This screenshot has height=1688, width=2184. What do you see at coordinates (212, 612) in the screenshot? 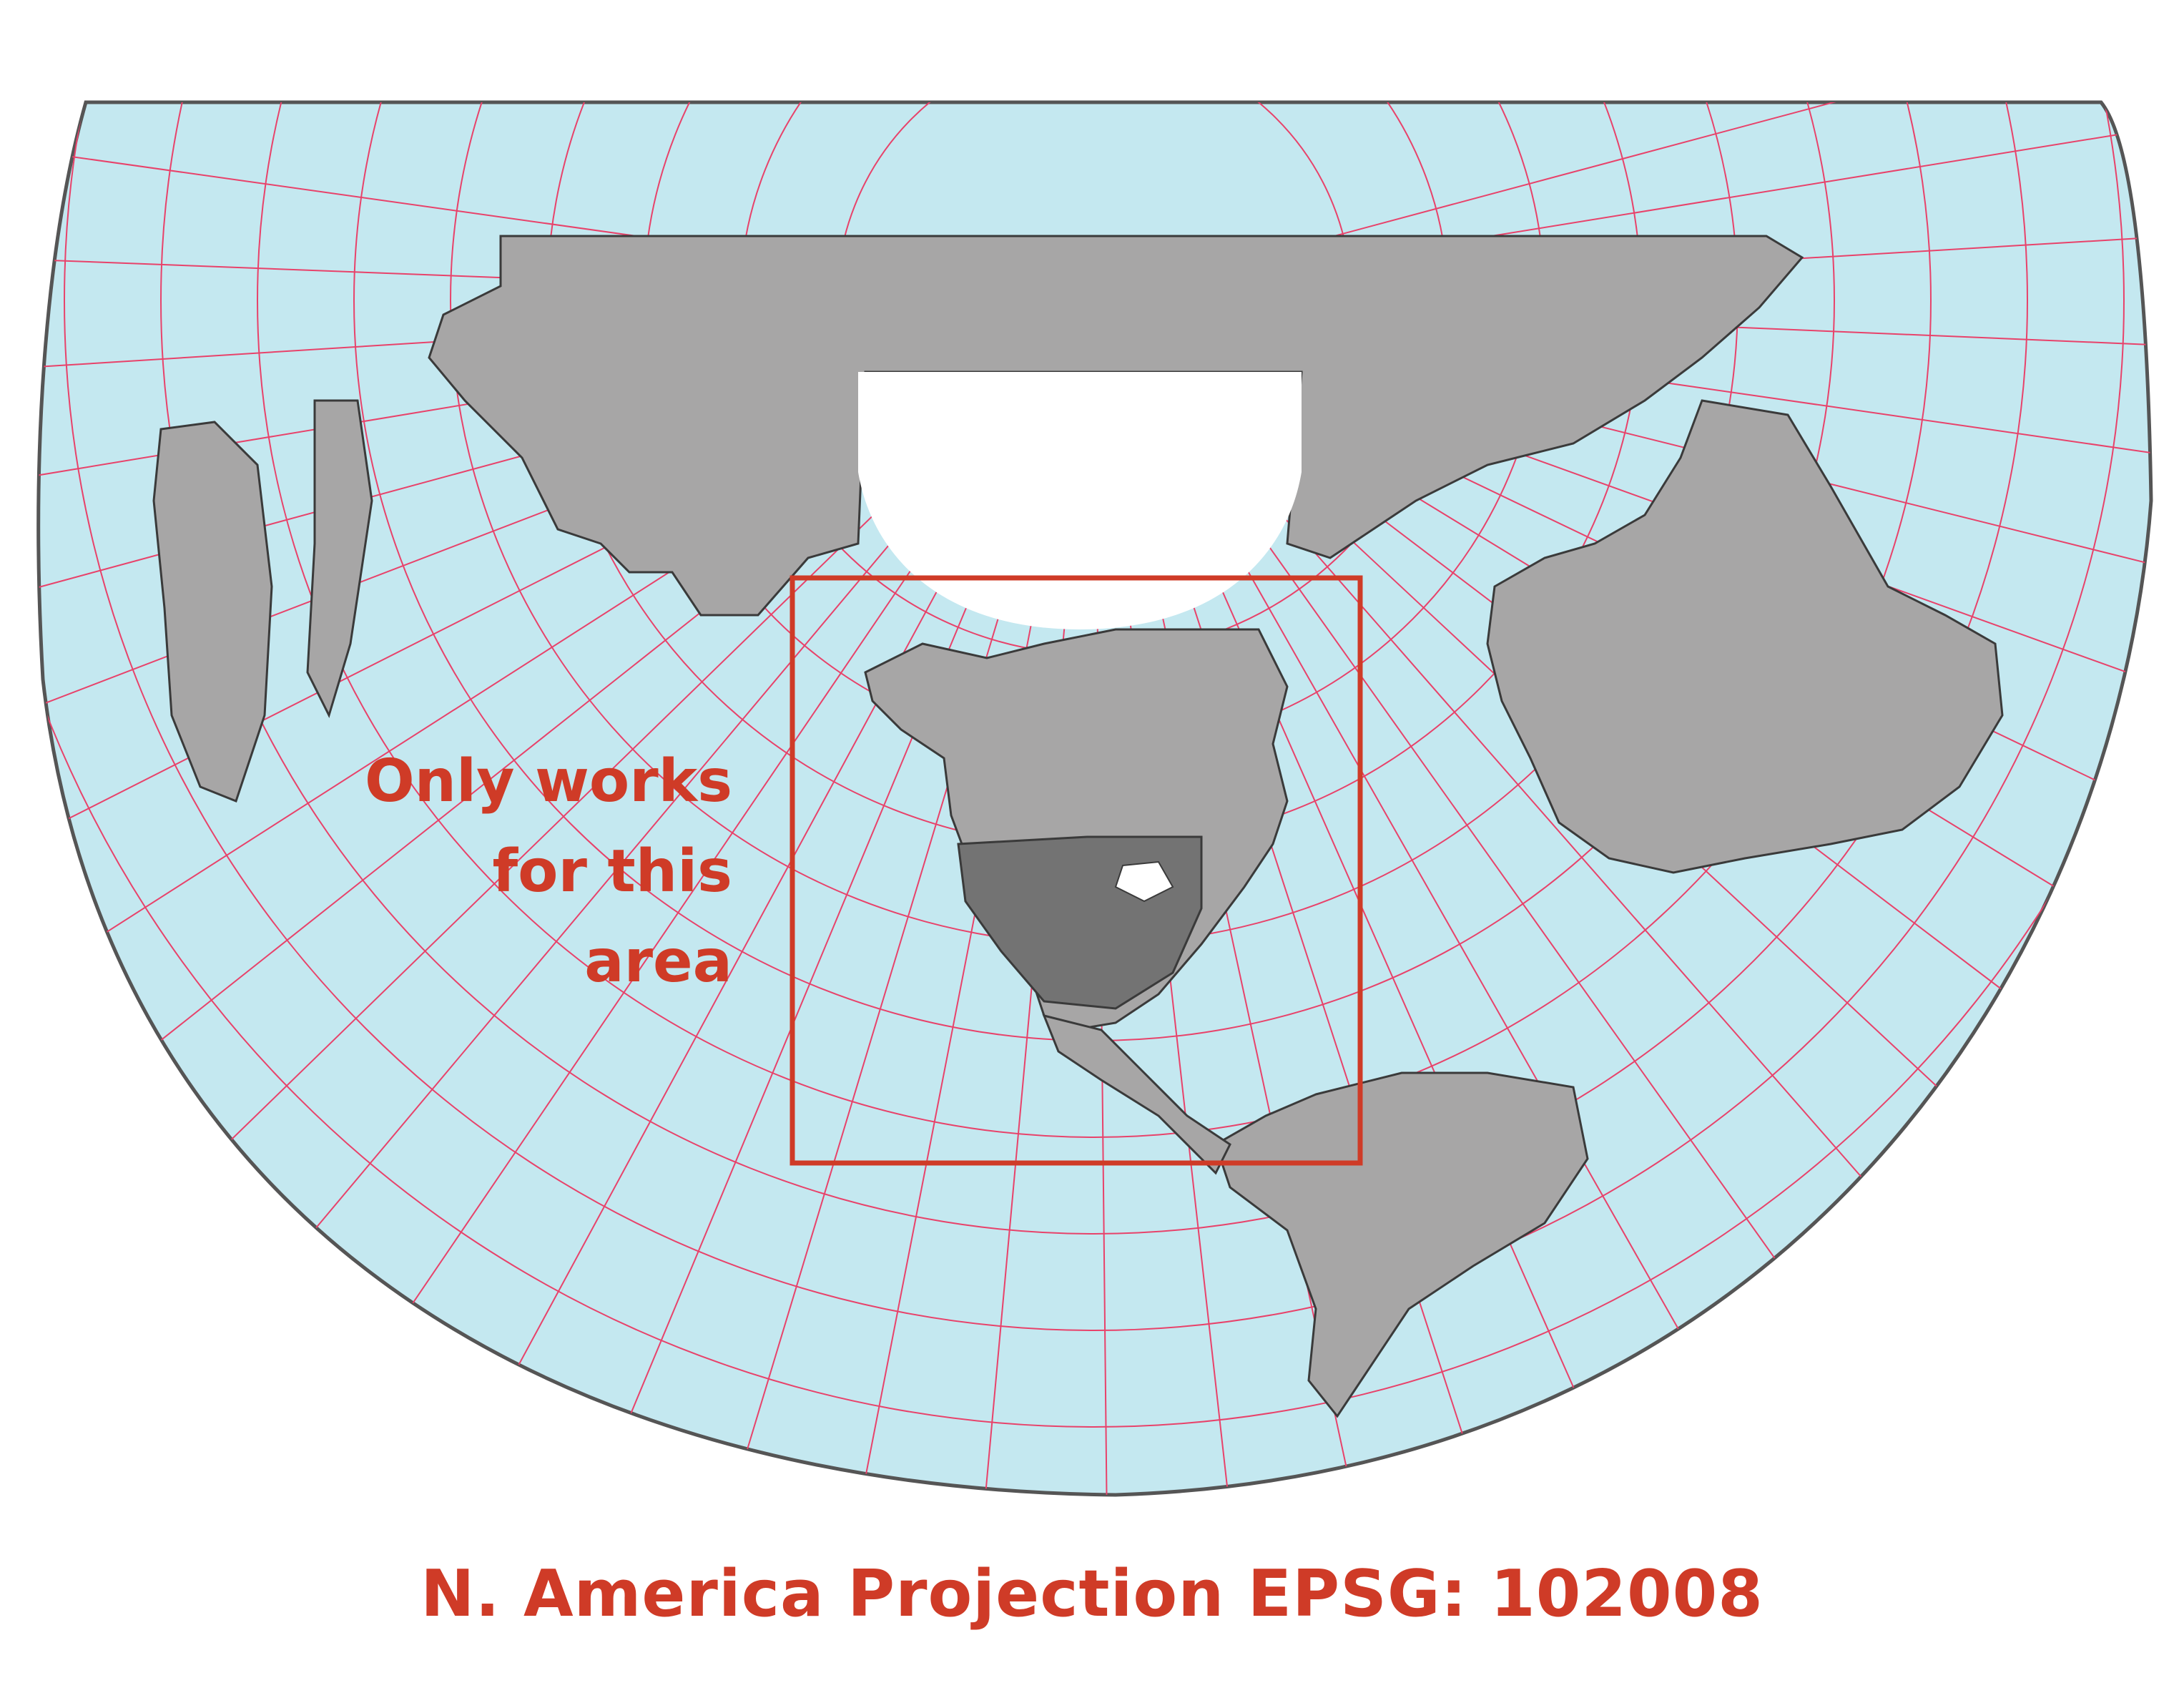
I see `madagascar-landmass` at bounding box center [212, 612].